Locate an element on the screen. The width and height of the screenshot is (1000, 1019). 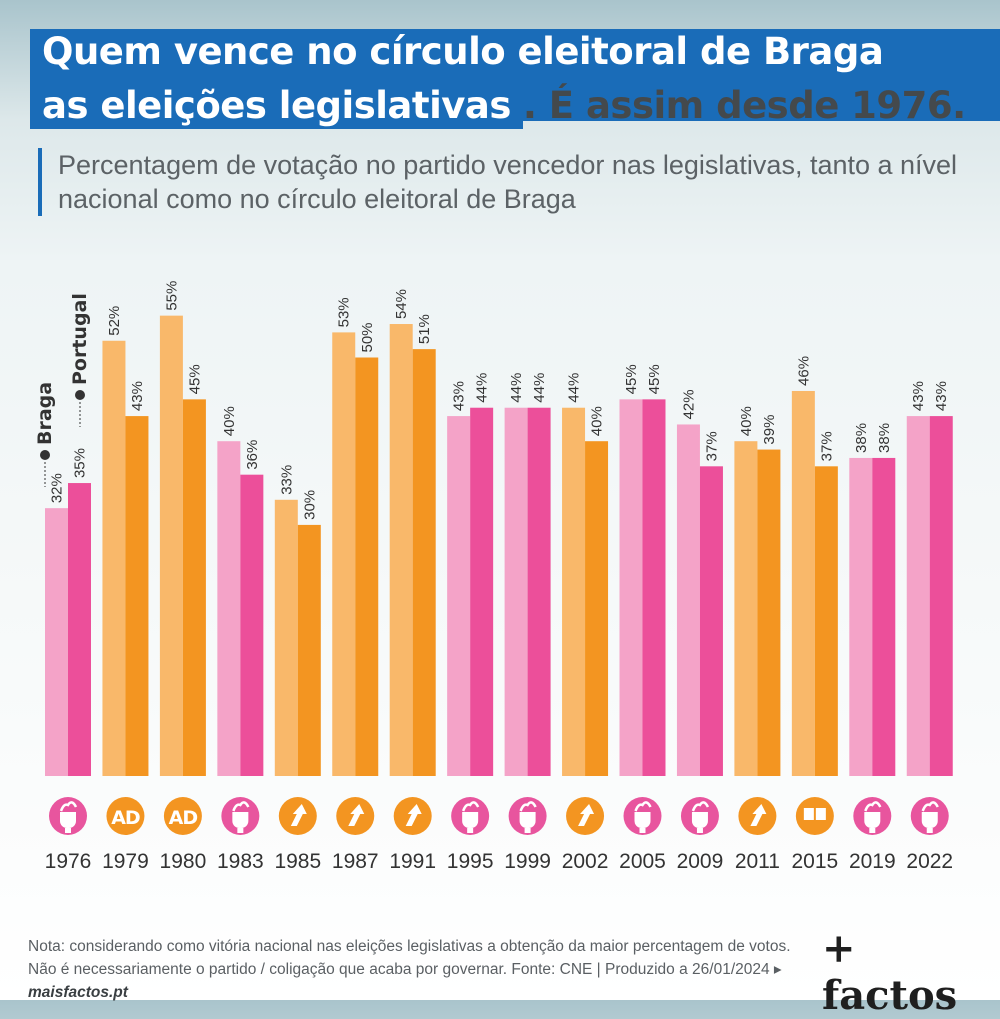
title-tail: . É assim desde 1976. is located at coordinates (744, 105).